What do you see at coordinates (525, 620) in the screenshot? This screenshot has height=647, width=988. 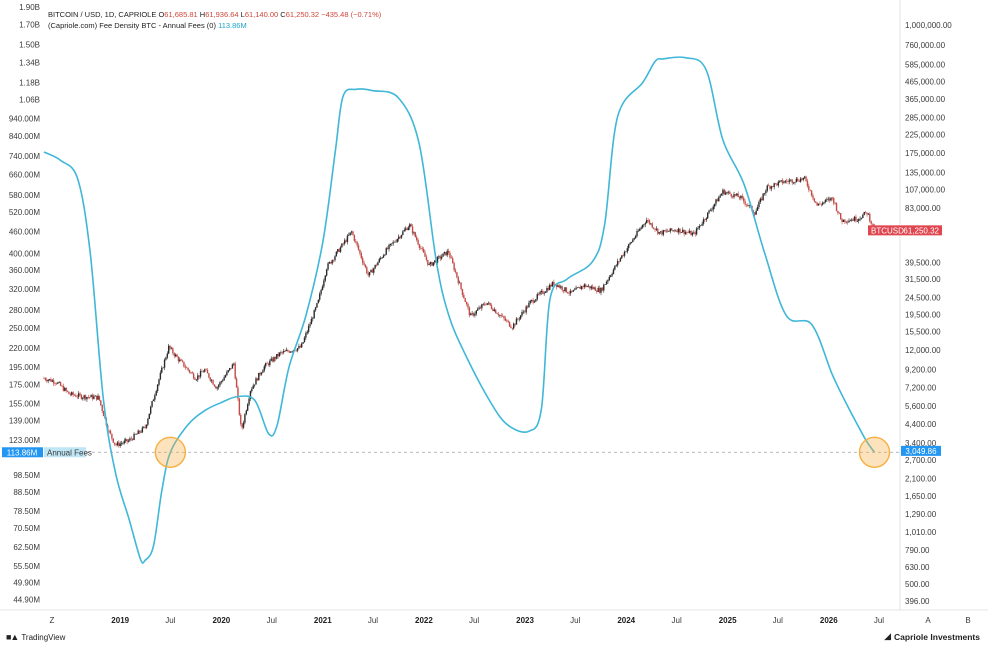 I see `x-tick-label: 2023` at bounding box center [525, 620].